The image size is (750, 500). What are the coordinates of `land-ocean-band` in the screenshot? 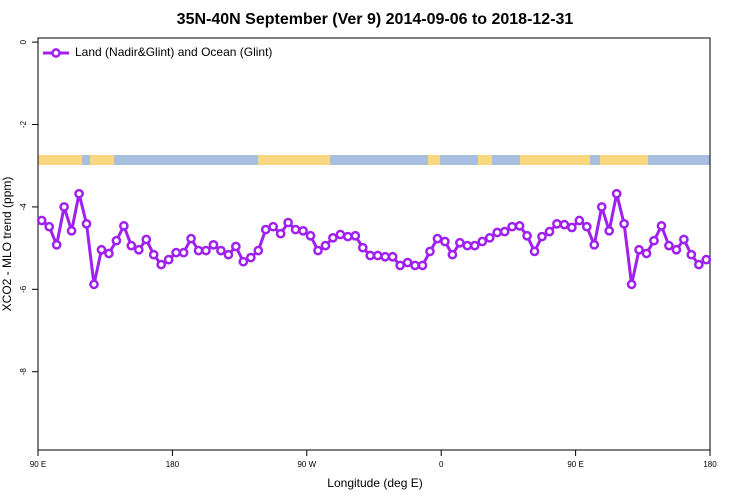 It's located at (374, 160).